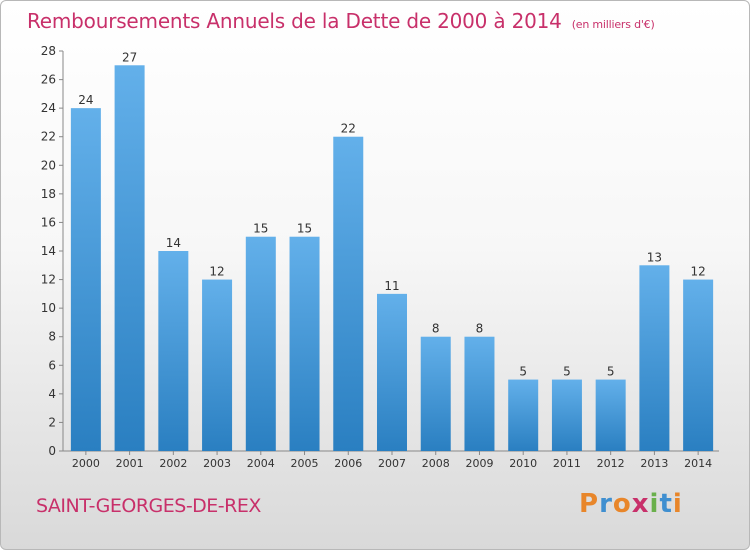 The image size is (750, 550). What do you see at coordinates (48, 165) in the screenshot?
I see `y-tick-label: 20` at bounding box center [48, 165].